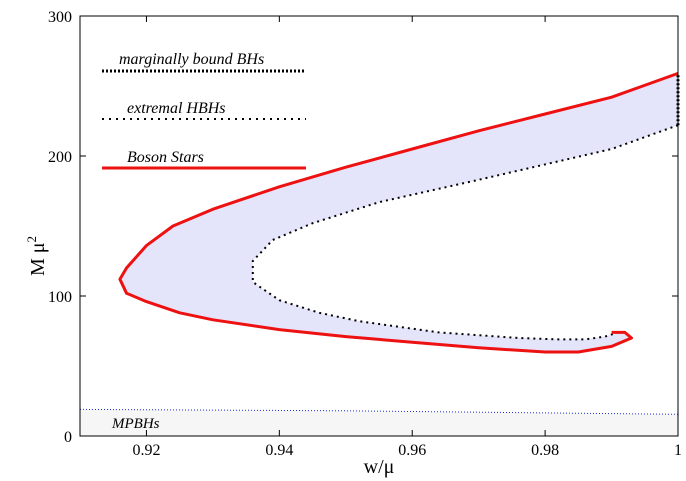 This screenshot has width=686, height=481. I want to click on mpbh-region, so click(379, 422).